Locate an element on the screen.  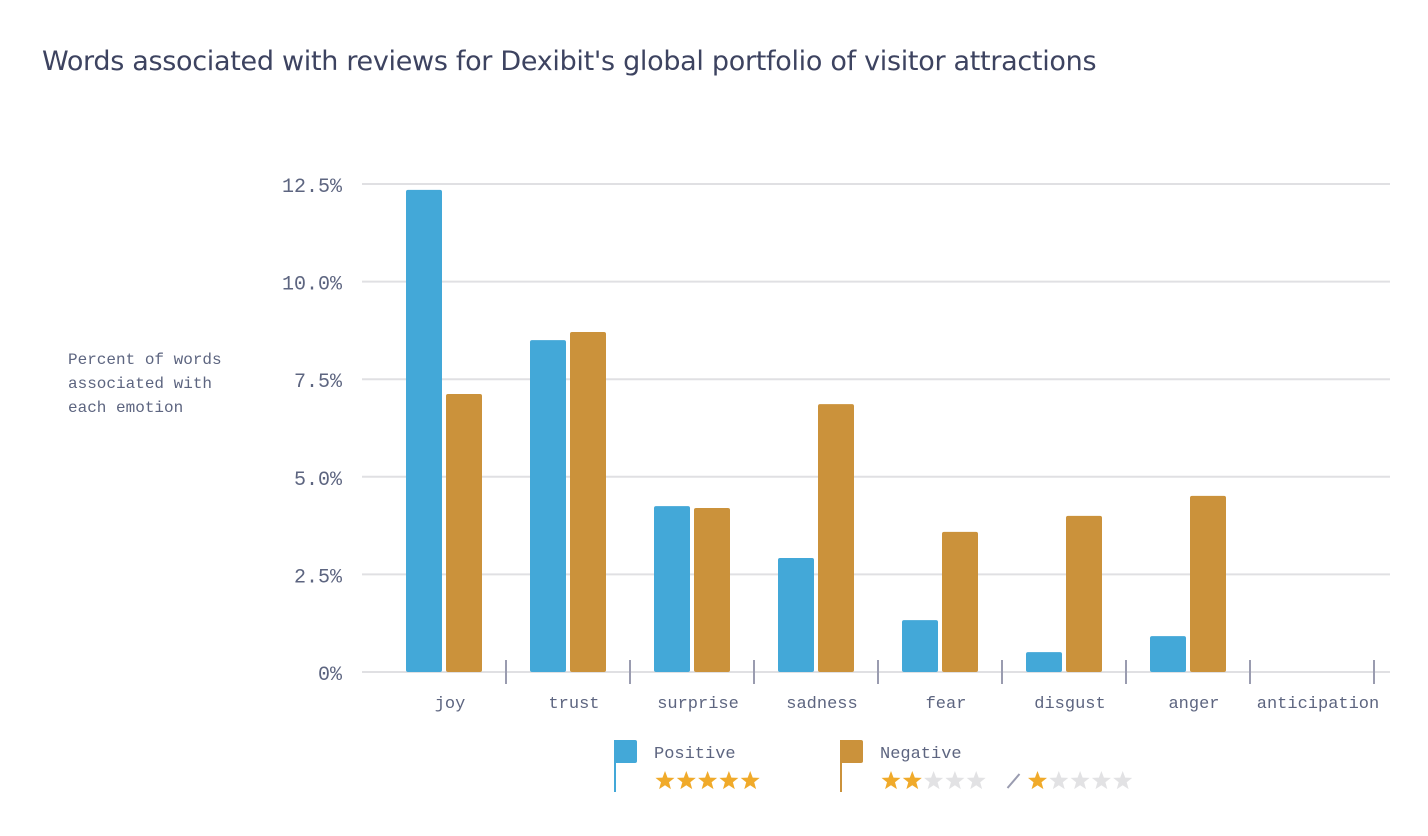
y-tick-label: 12.5% is located at coordinates (312, 187).